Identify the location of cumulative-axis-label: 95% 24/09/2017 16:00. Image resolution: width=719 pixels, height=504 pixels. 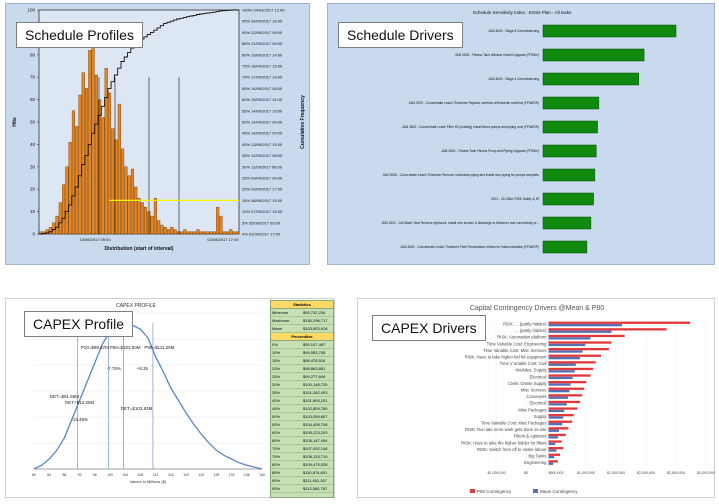
(262, 21).